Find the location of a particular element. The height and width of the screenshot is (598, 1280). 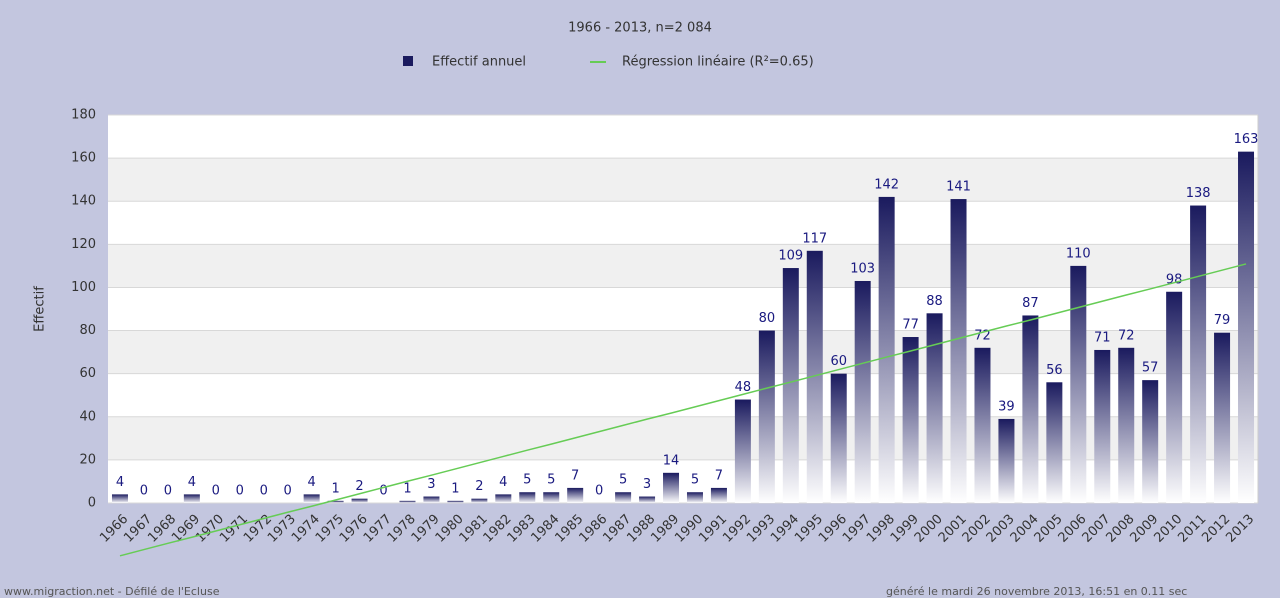

value-label: 80 is located at coordinates (767, 318).